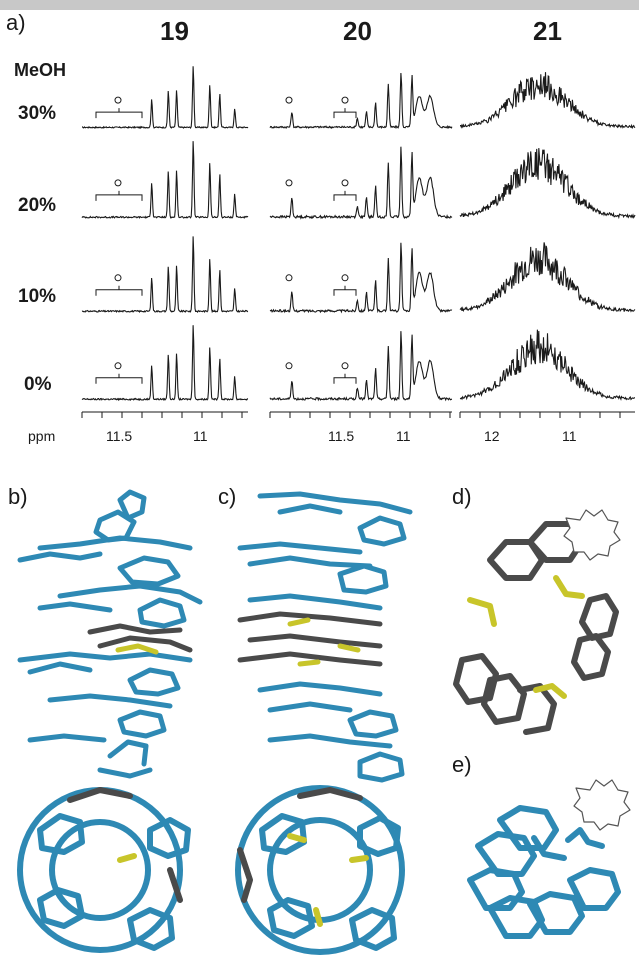  Describe the element at coordinates (341, 436) in the screenshot. I see `tick-20-11-5: 11.5` at that location.